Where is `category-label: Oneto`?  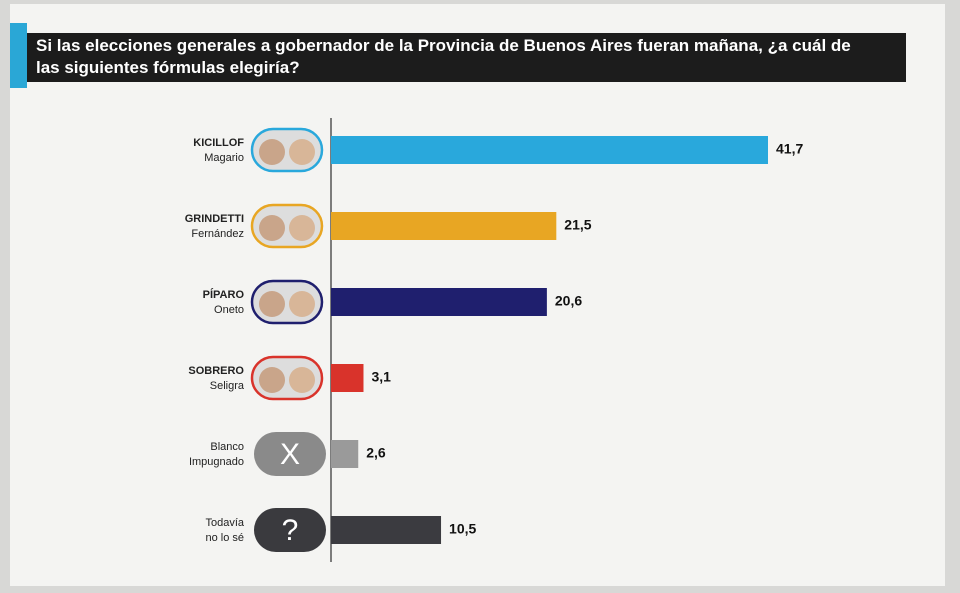
category-label: Oneto is located at coordinates (229, 310).